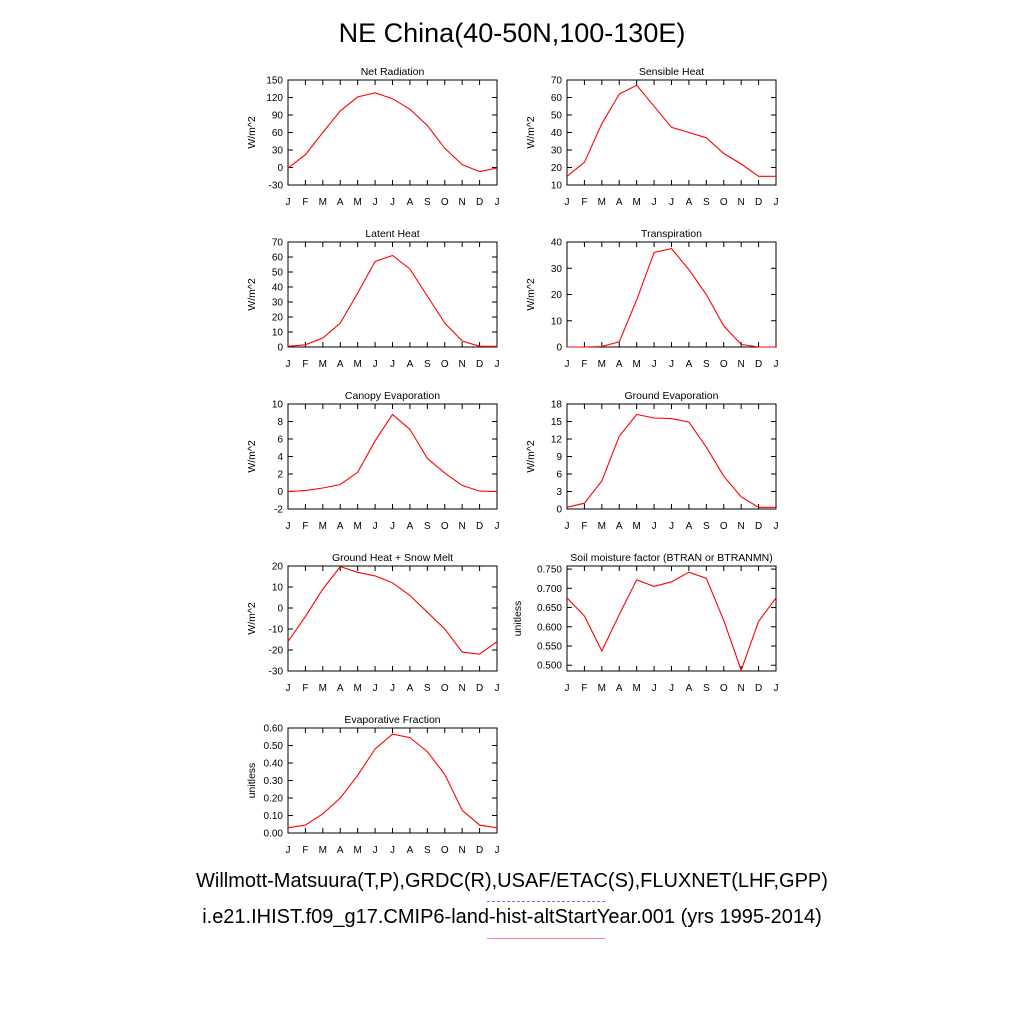 The width and height of the screenshot is (1024, 1024). I want to click on panel-title: Net Radiation, so click(393, 72).